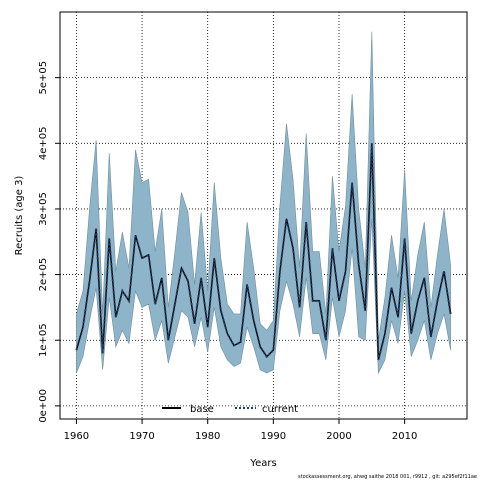 The width and height of the screenshot is (480, 480). I want to click on x-axis-title: Years, so click(262, 463).